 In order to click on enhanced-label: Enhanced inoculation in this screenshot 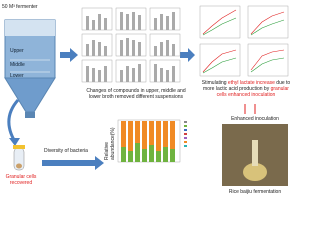, I will do `click(255, 119)`.